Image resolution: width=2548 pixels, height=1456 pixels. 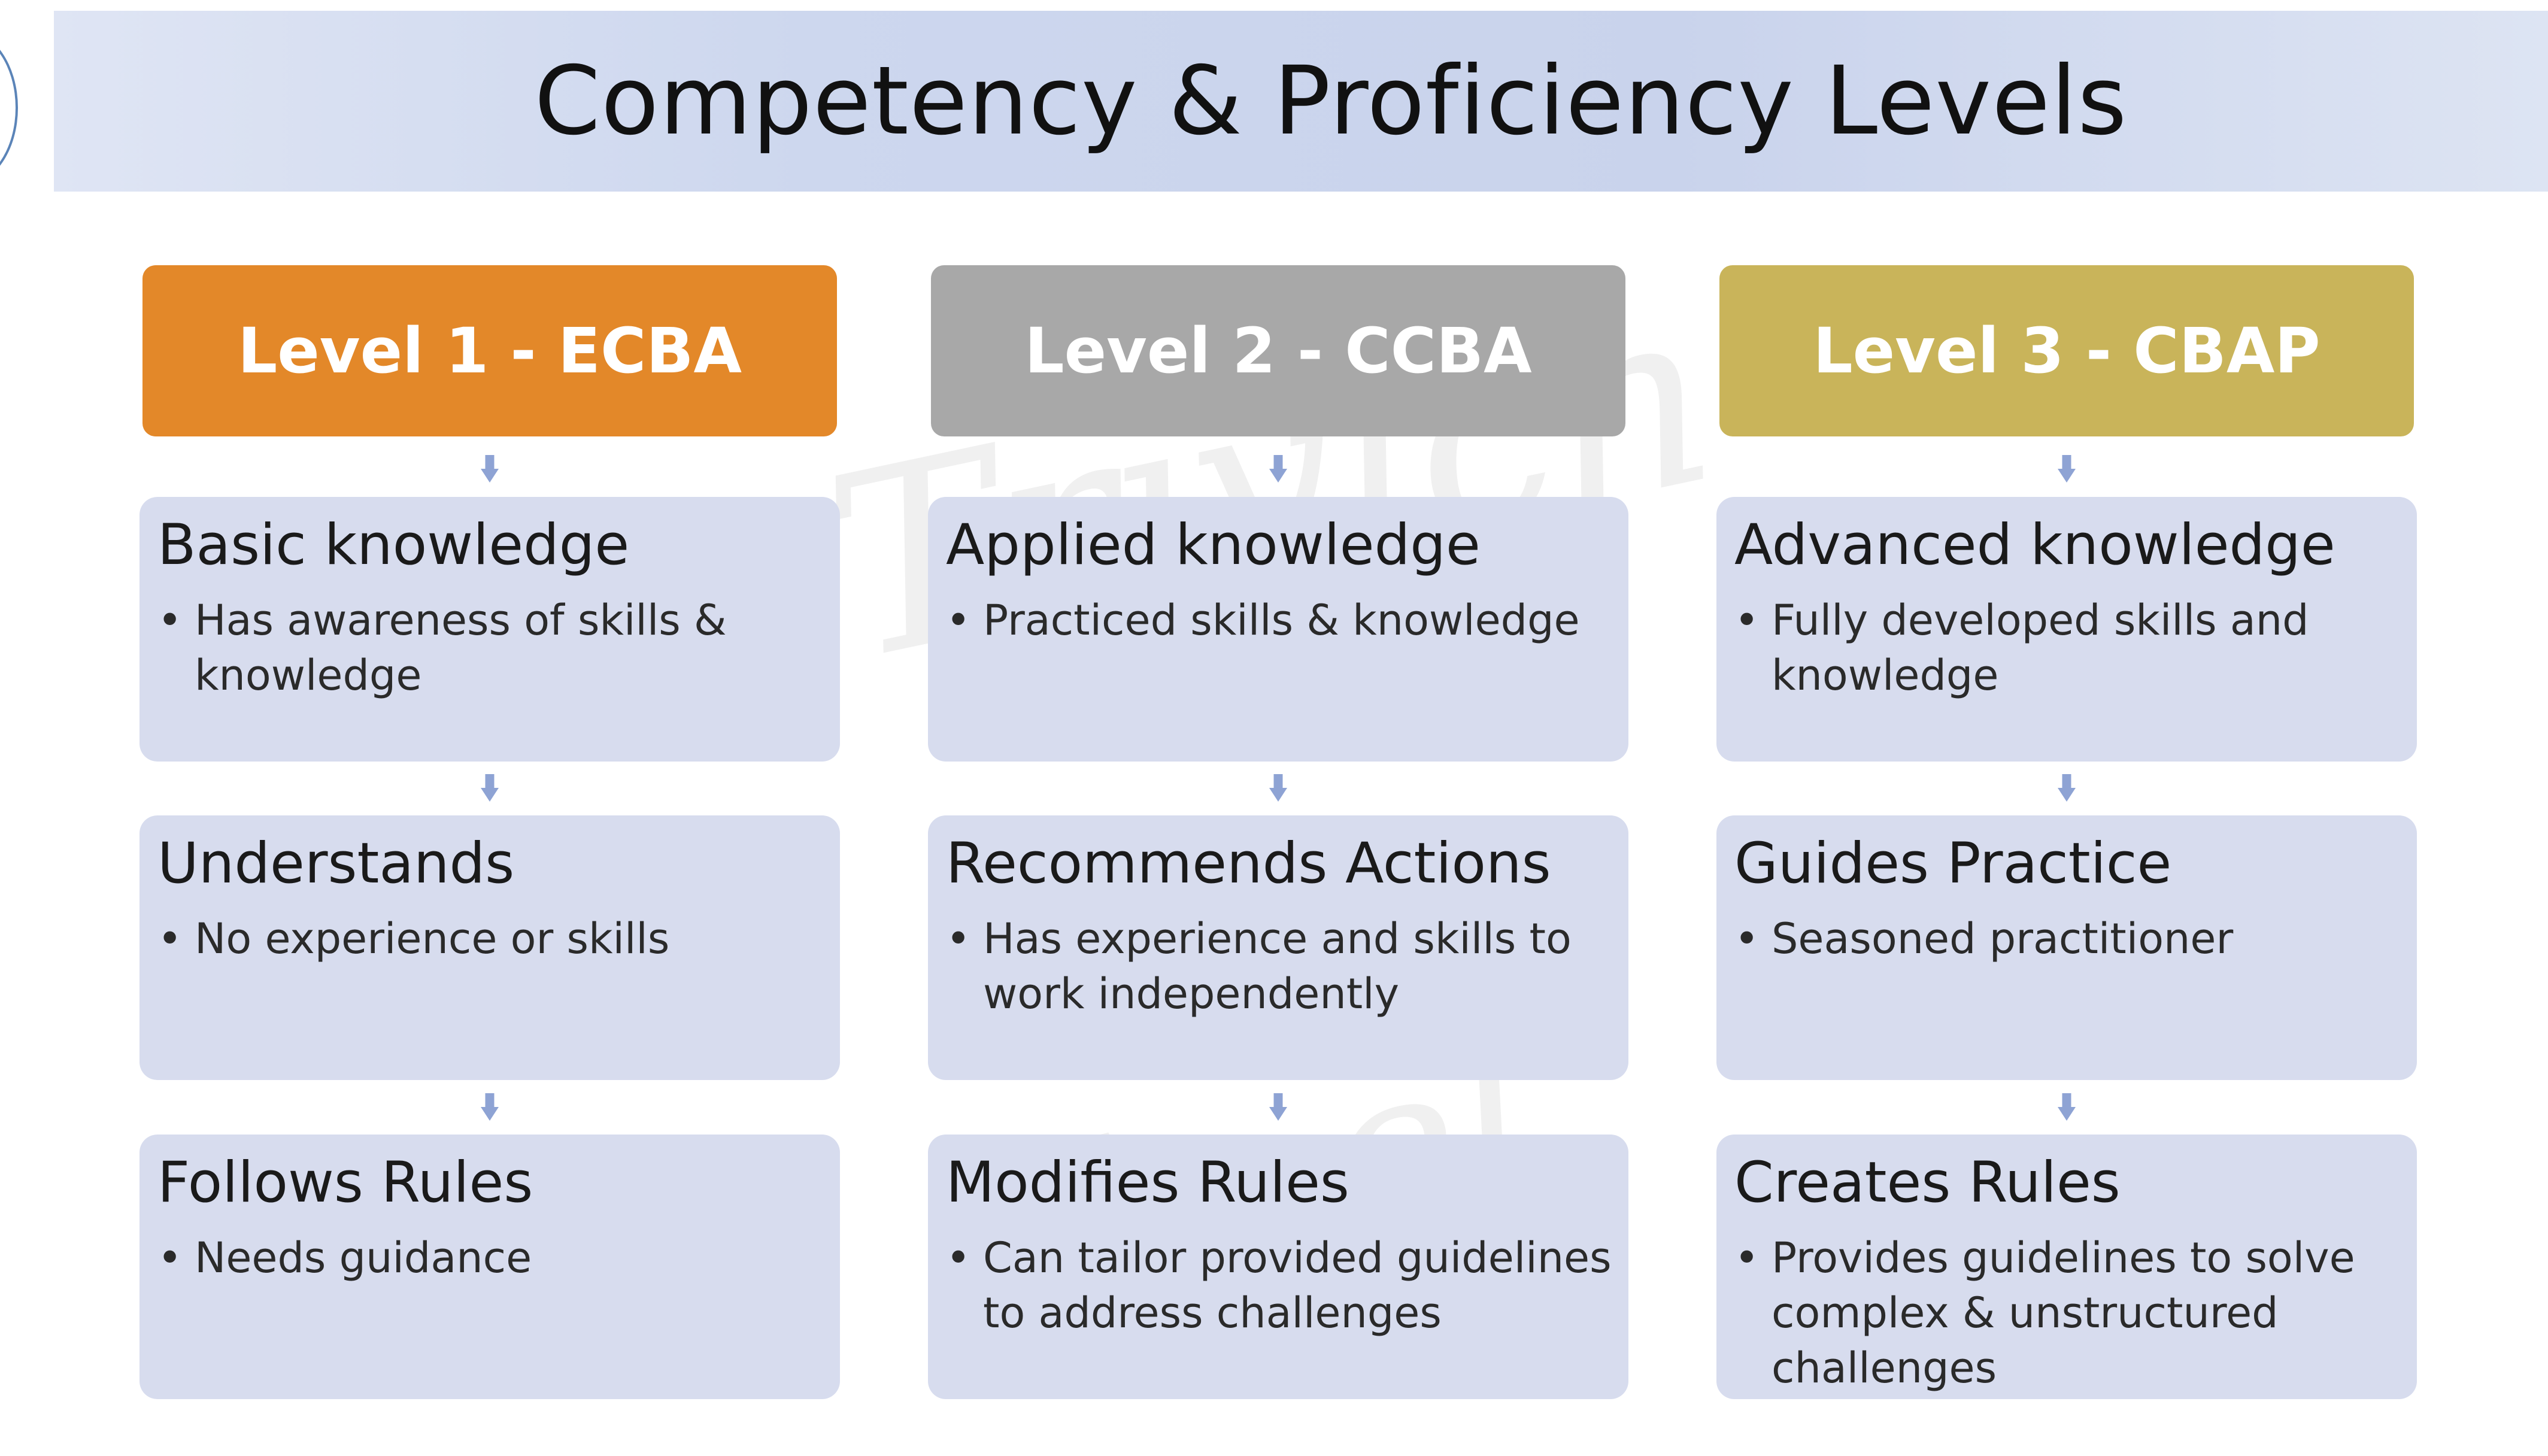 I want to click on card-heading: Modifies Rules, so click(x=1147, y=1183).